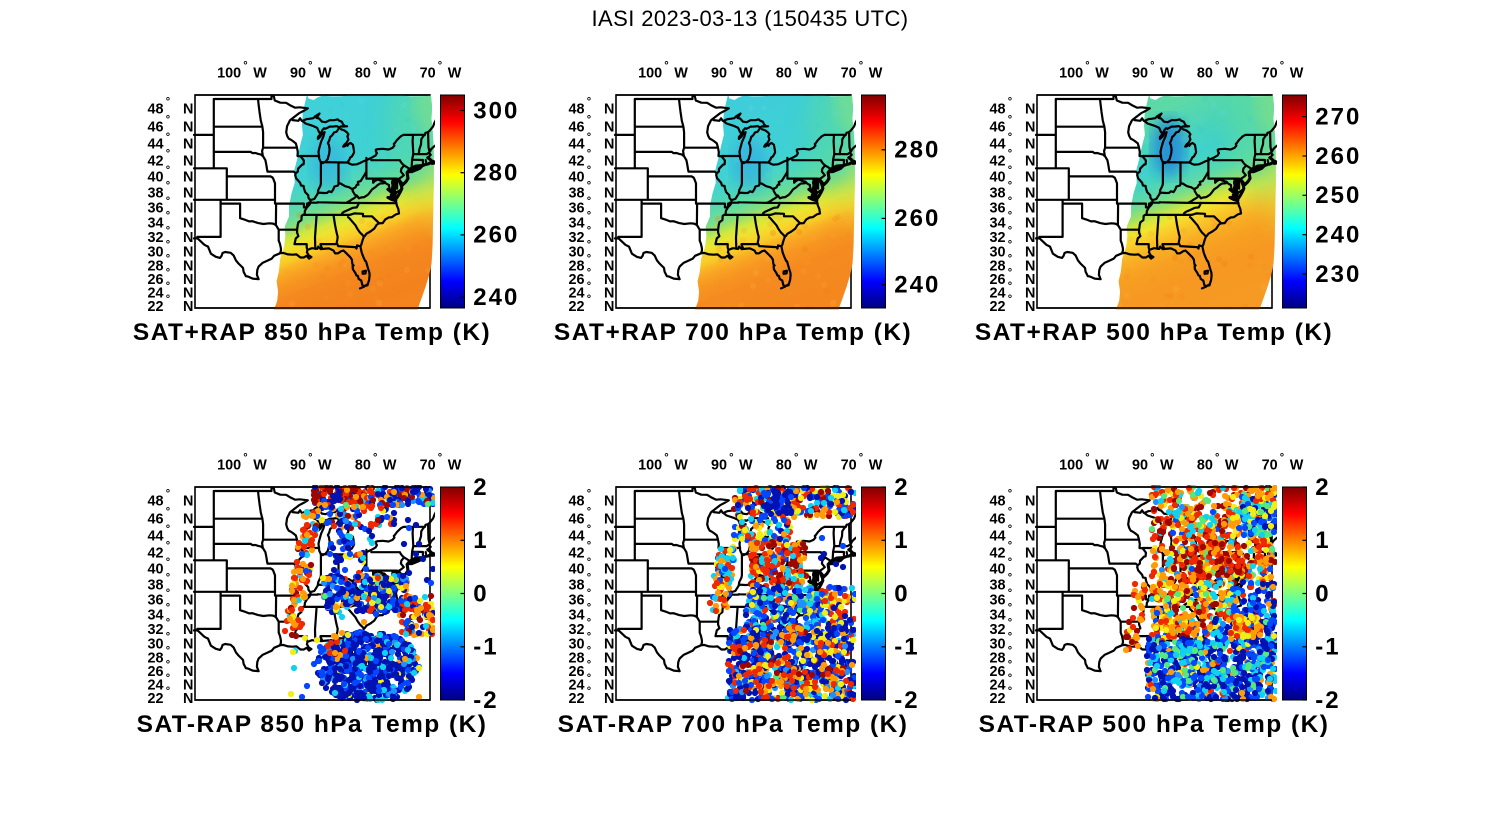 The width and height of the screenshot is (1500, 825). What do you see at coordinates (1154, 332) in the screenshot?
I see `svg-text: SAT+RAP 500 hPa Temp (K)` at bounding box center [1154, 332].